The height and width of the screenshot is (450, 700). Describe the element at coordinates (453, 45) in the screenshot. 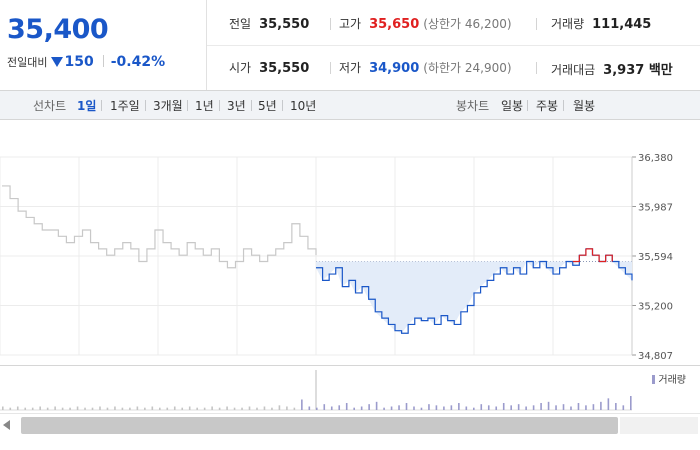

I see `stats-divider` at that location.